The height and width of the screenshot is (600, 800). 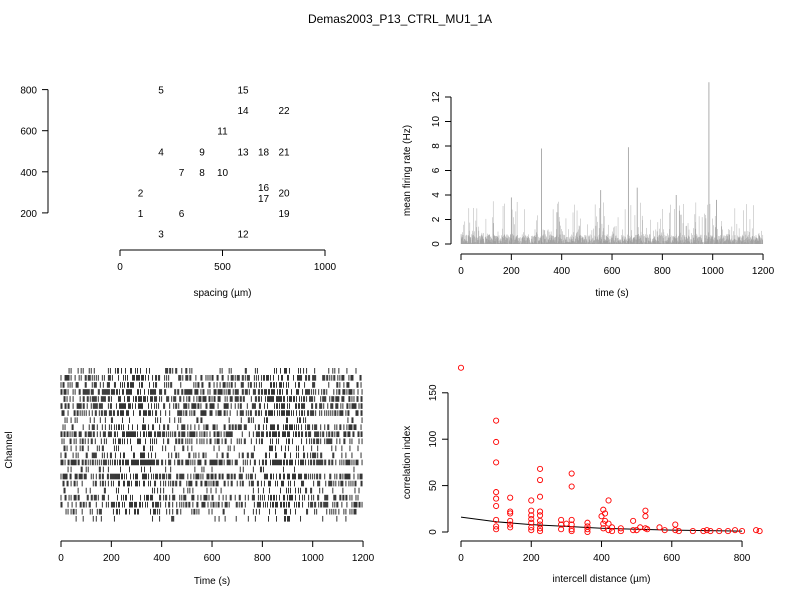 I want to click on cell-label: 15, so click(x=243, y=91).